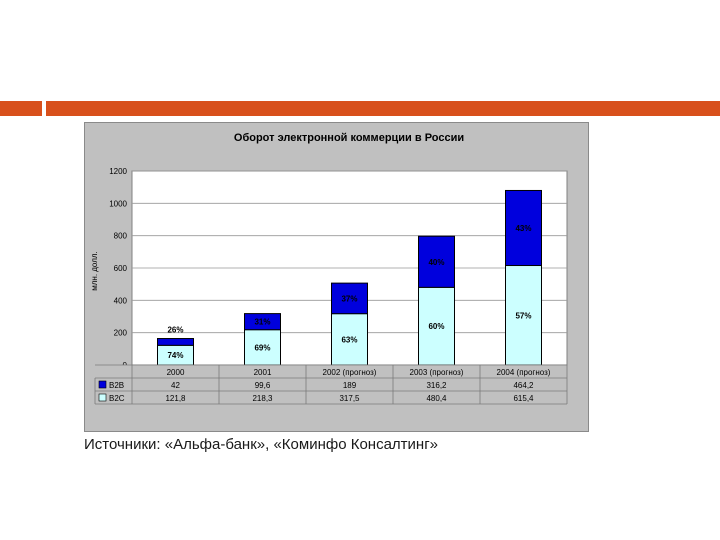 The width and height of the screenshot is (720, 540). Describe the element at coordinates (118, 203) in the screenshot. I see `y-tick-label: 1000` at that location.